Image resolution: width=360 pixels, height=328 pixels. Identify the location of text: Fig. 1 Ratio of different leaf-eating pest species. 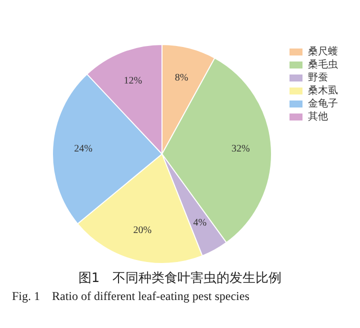
(130, 296).